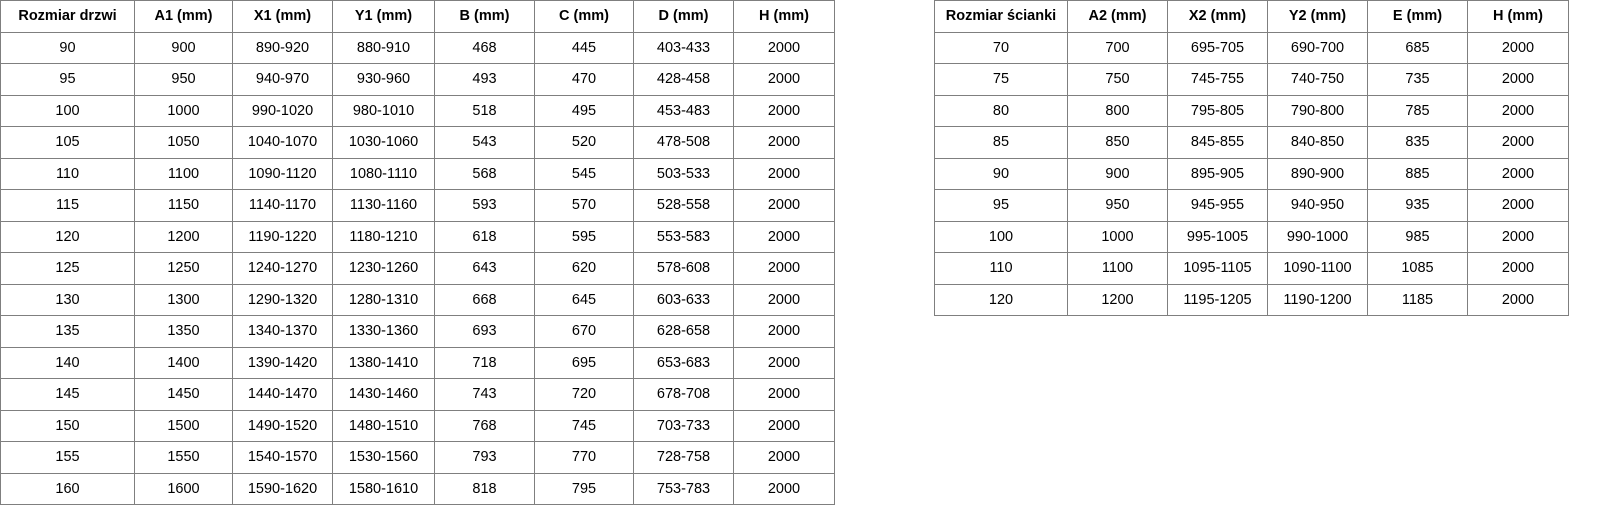 This screenshot has height=514, width=1600. I want to click on table-cell: 1300, so click(183, 299).